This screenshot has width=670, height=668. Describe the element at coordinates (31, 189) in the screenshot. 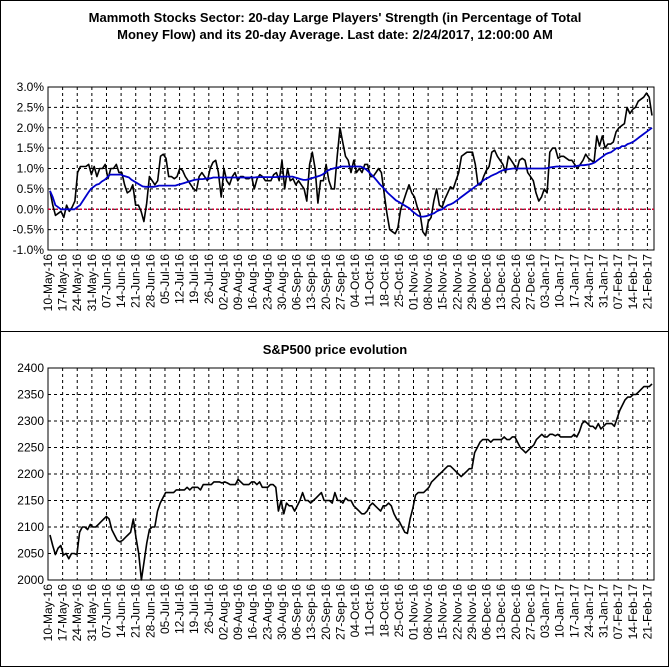

I see `top-y-tick-label: 0.5%` at that location.